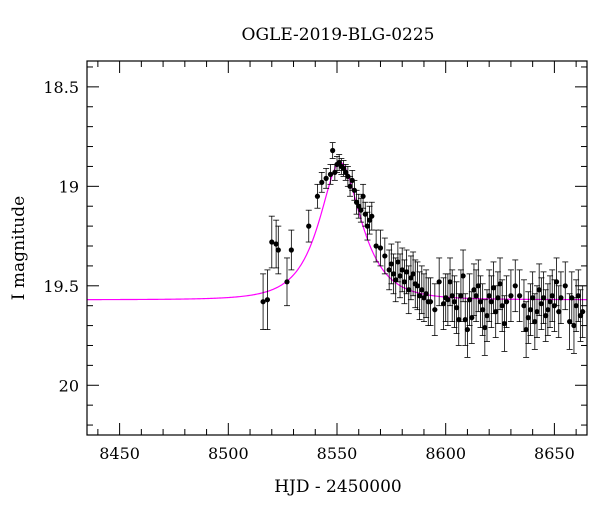 The width and height of the screenshot is (600, 512). What do you see at coordinates (338, 487) in the screenshot?
I see `x-axis-label: HJD - 2450000` at bounding box center [338, 487].